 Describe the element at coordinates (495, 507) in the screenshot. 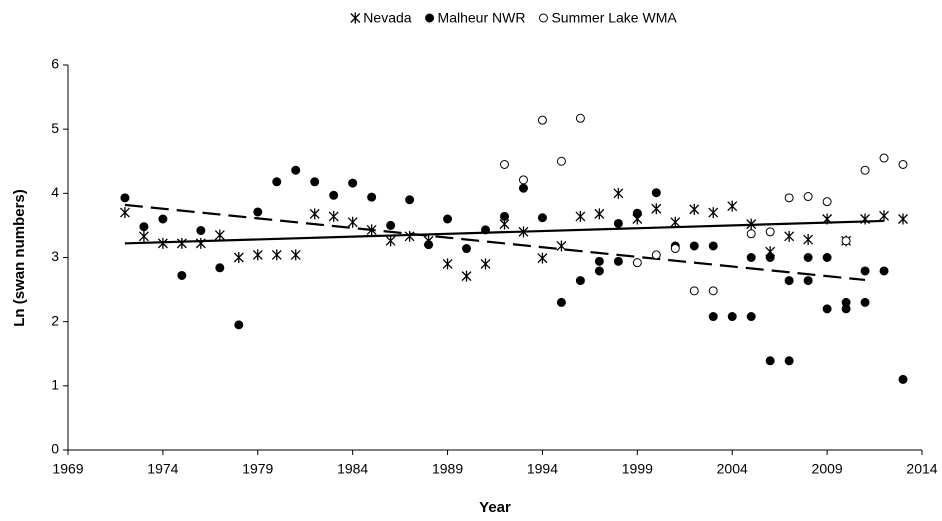

I see `x-axis-label: Year` at that location.